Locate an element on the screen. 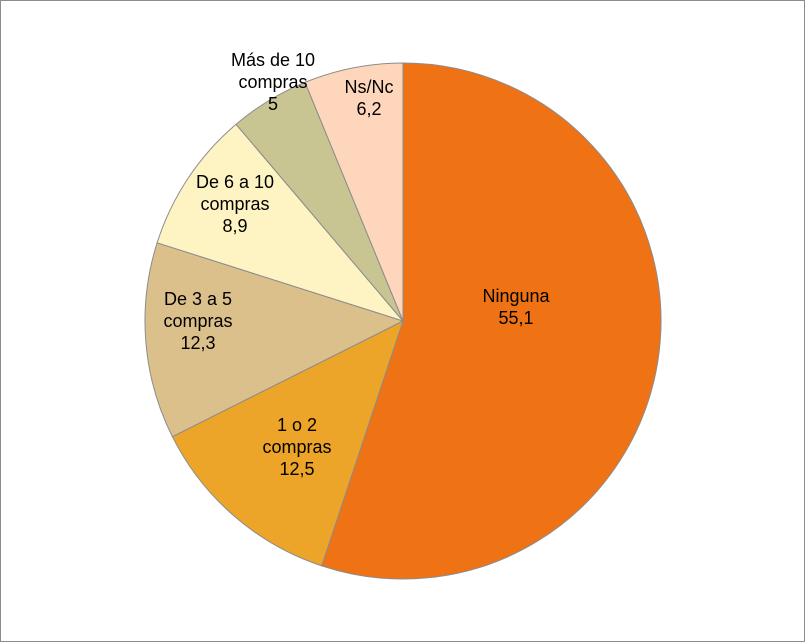 This screenshot has width=805, height=642. slice-category: De 3 a 5 is located at coordinates (198, 299).